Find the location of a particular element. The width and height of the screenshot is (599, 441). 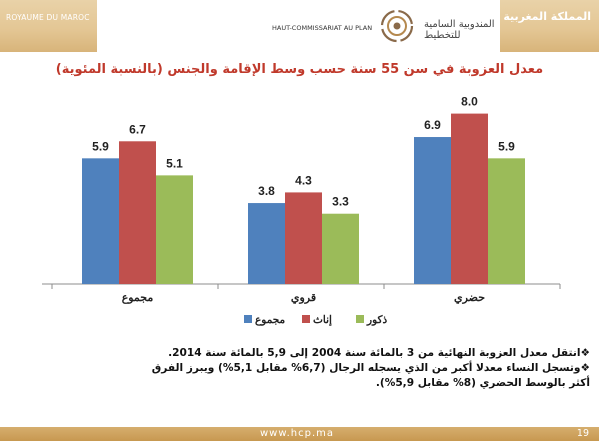

bar-value-label: 5.1 is located at coordinates (174, 163).